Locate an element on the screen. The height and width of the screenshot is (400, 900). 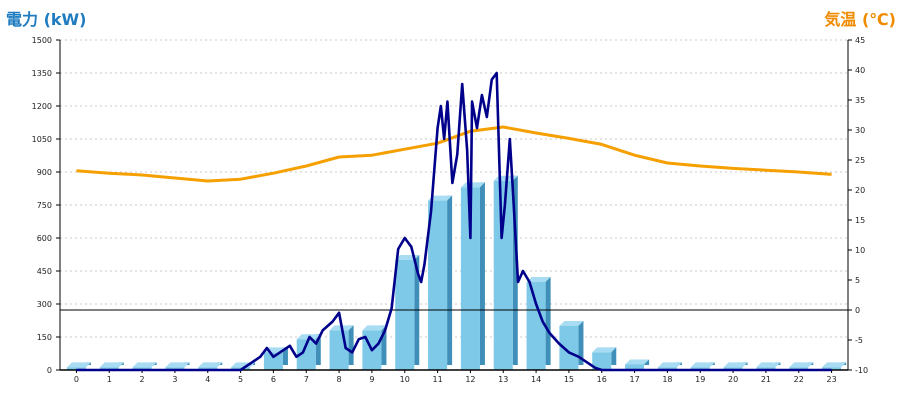
x-tick-label: 21 is located at coordinates (766, 379).